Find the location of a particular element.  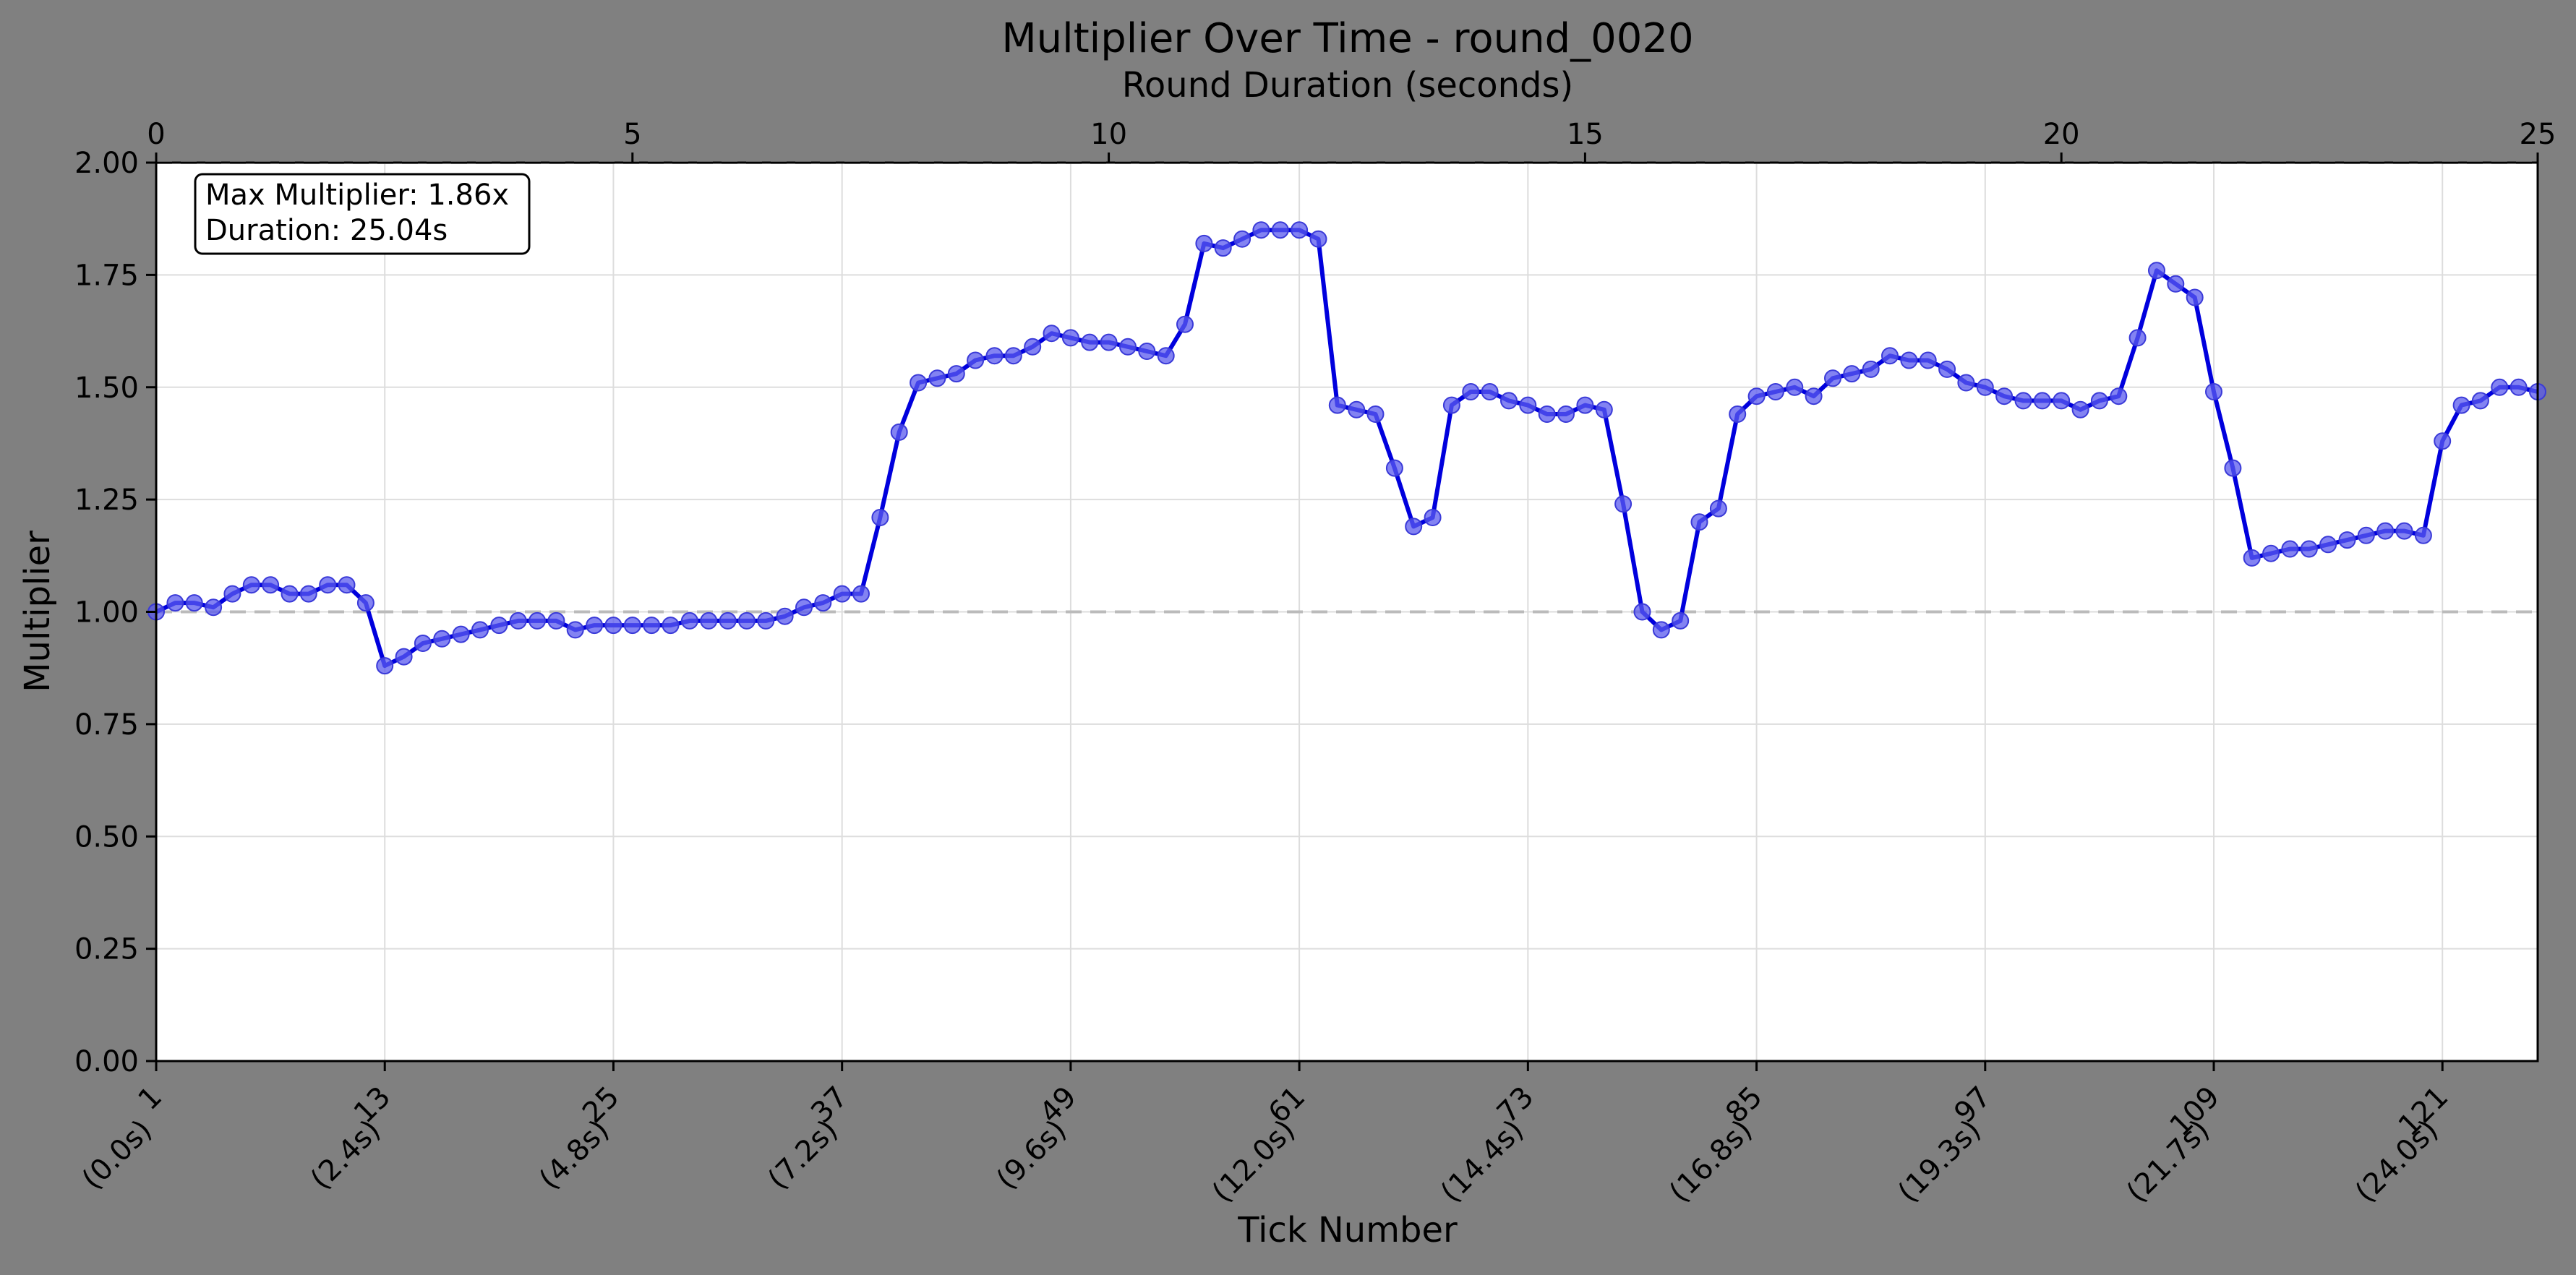

top-x-tick-label: 20 is located at coordinates (2061, 134).